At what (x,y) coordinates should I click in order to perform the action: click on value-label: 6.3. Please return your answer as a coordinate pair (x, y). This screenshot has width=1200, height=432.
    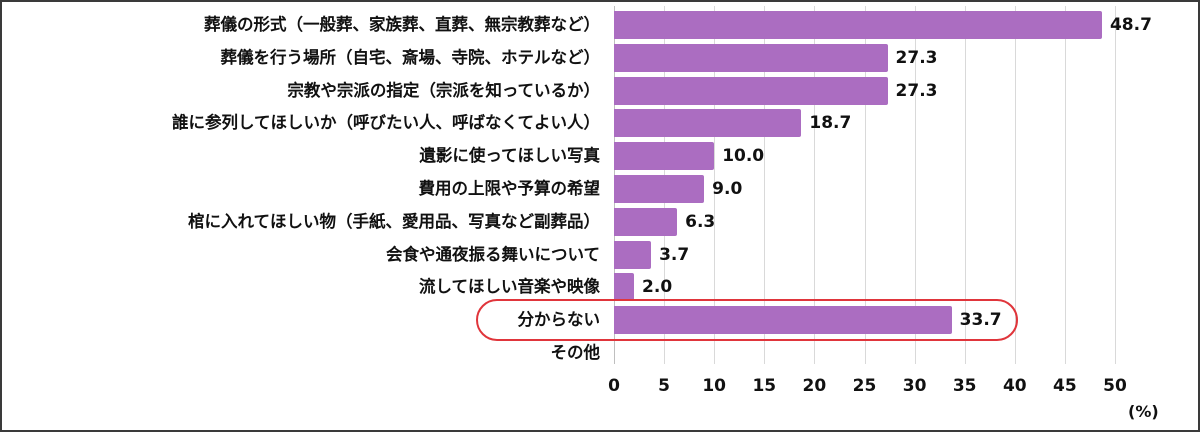
    Looking at the image, I should click on (700, 221).